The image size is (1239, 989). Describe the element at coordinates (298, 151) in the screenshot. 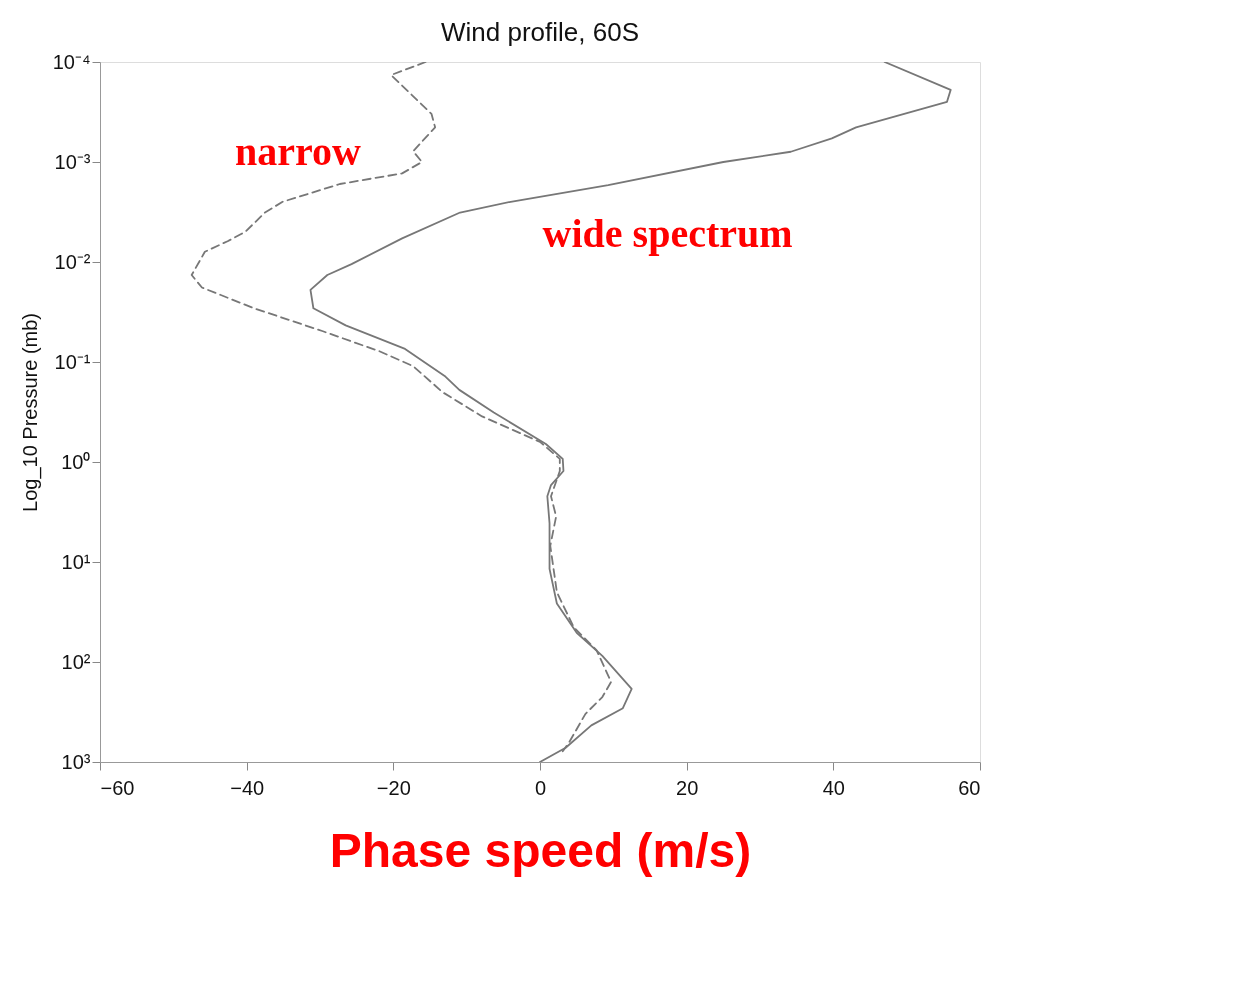

I see `annotation: narrow` at that location.